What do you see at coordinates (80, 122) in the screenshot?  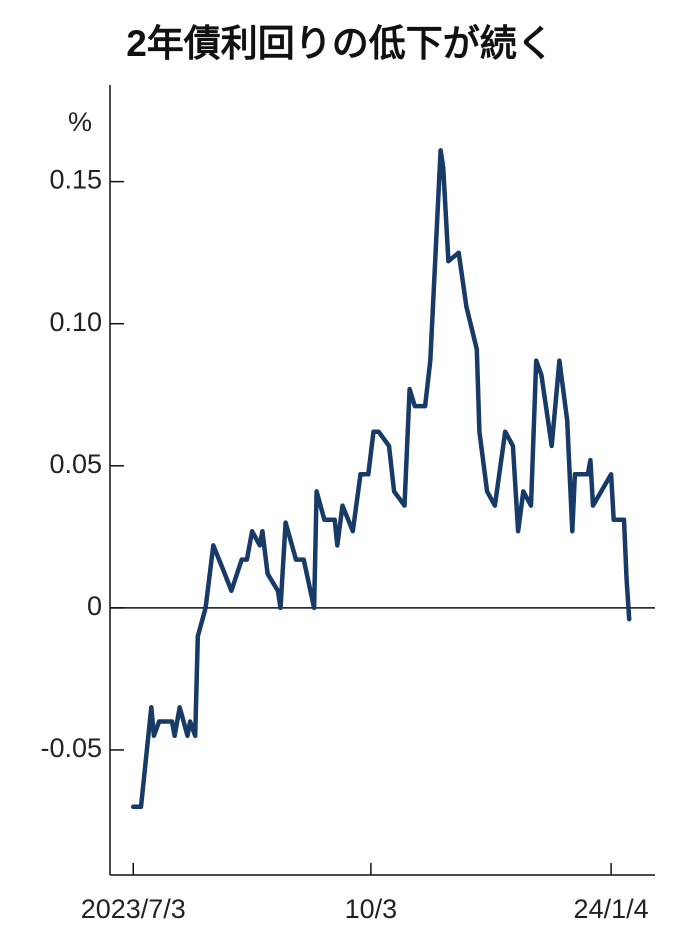 I see `y-unit: %` at bounding box center [80, 122].